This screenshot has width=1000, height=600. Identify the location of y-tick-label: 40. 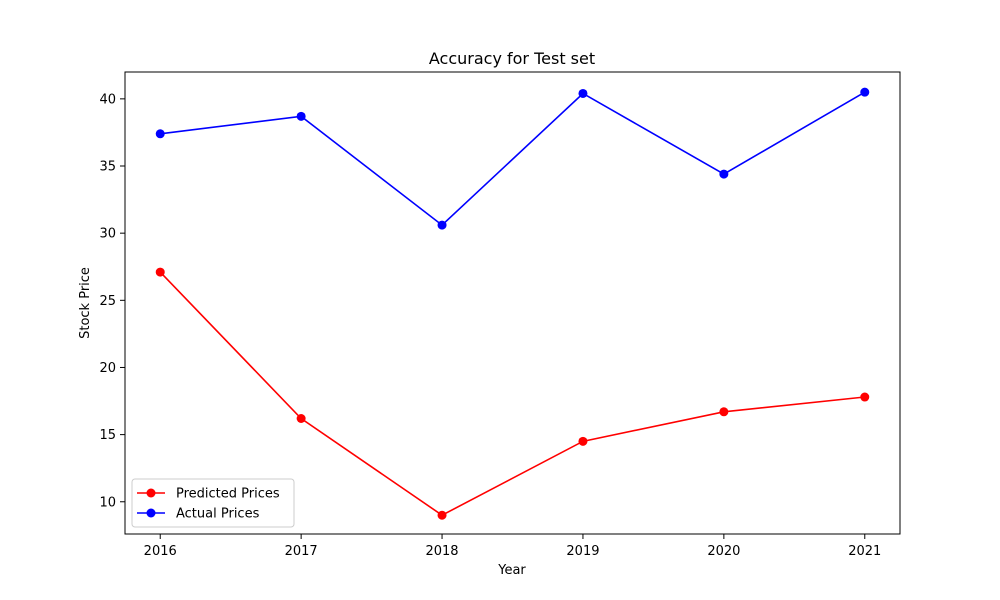
(107, 99).